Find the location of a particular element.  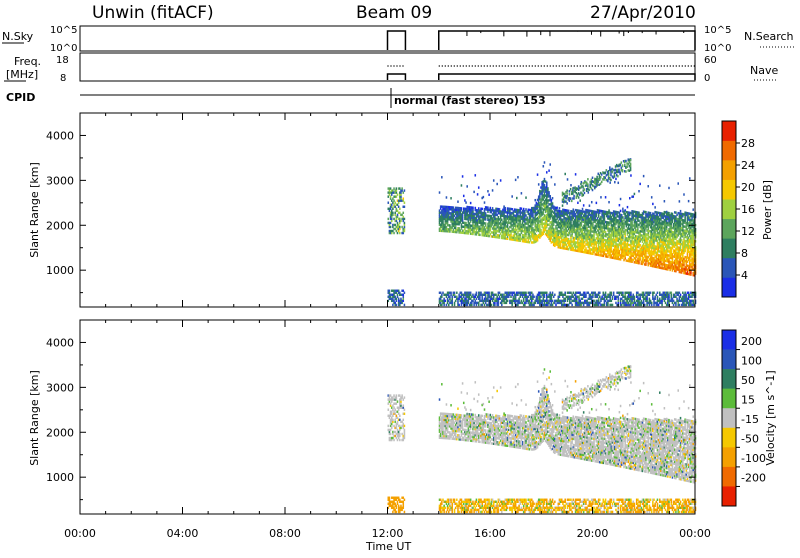

freq-label: Freq. is located at coordinates (27, 61).